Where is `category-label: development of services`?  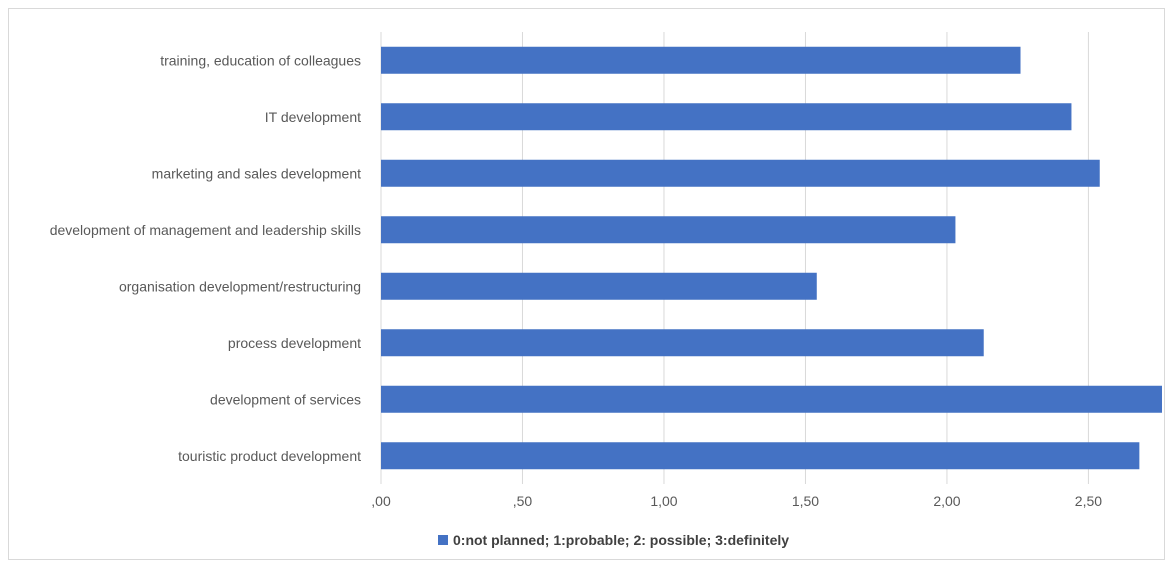 category-label: development of services is located at coordinates (285, 399).